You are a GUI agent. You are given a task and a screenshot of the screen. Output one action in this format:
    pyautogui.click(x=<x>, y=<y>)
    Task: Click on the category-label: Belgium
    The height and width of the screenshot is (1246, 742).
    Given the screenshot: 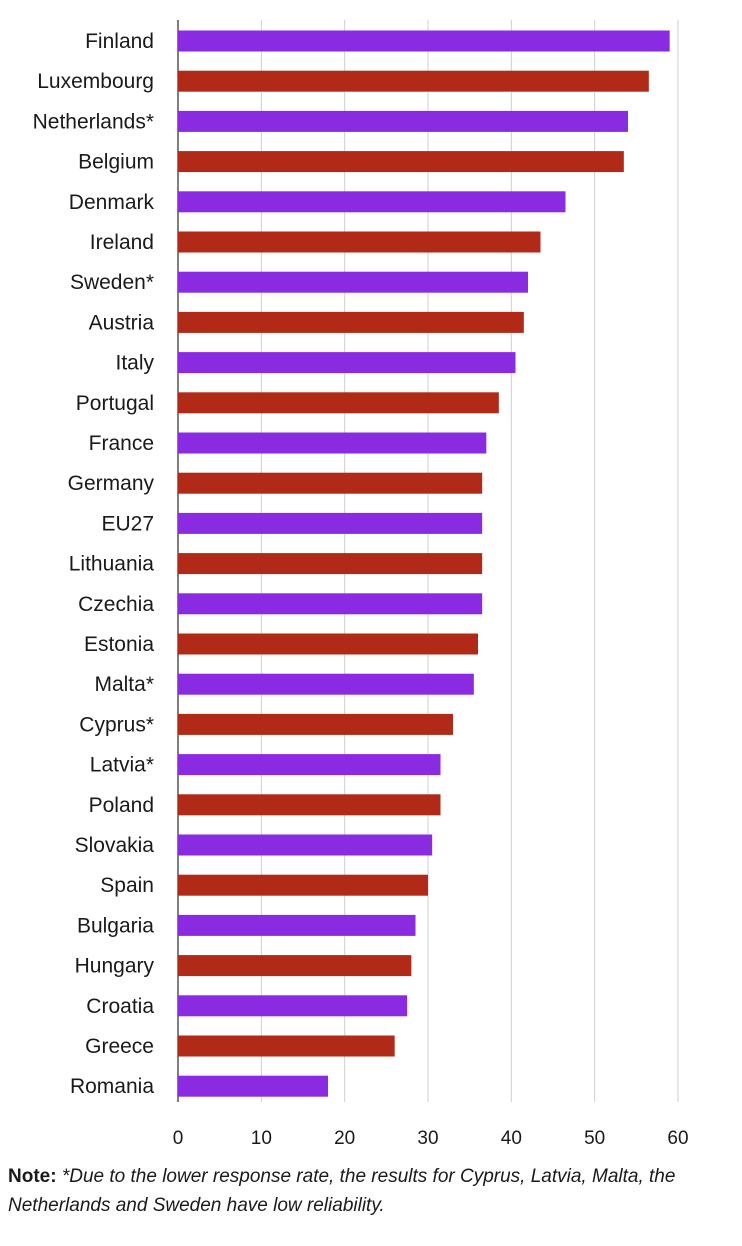 What is the action you would take?
    pyautogui.click(x=116, y=162)
    